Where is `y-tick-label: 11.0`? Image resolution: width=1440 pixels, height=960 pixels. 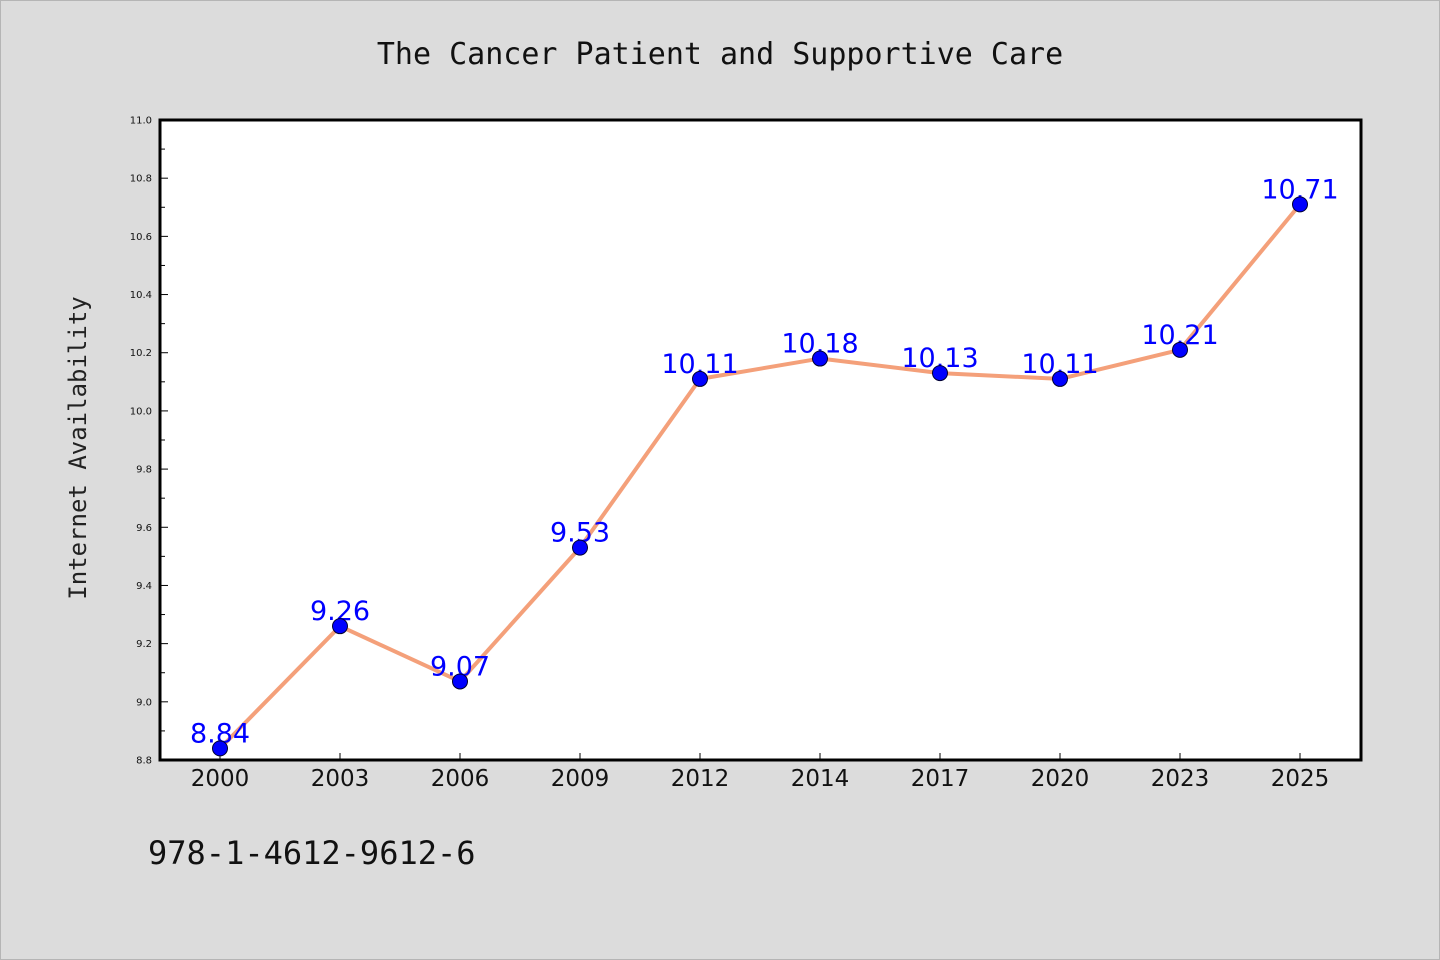
y-tick-label: 11.0 is located at coordinates (141, 121).